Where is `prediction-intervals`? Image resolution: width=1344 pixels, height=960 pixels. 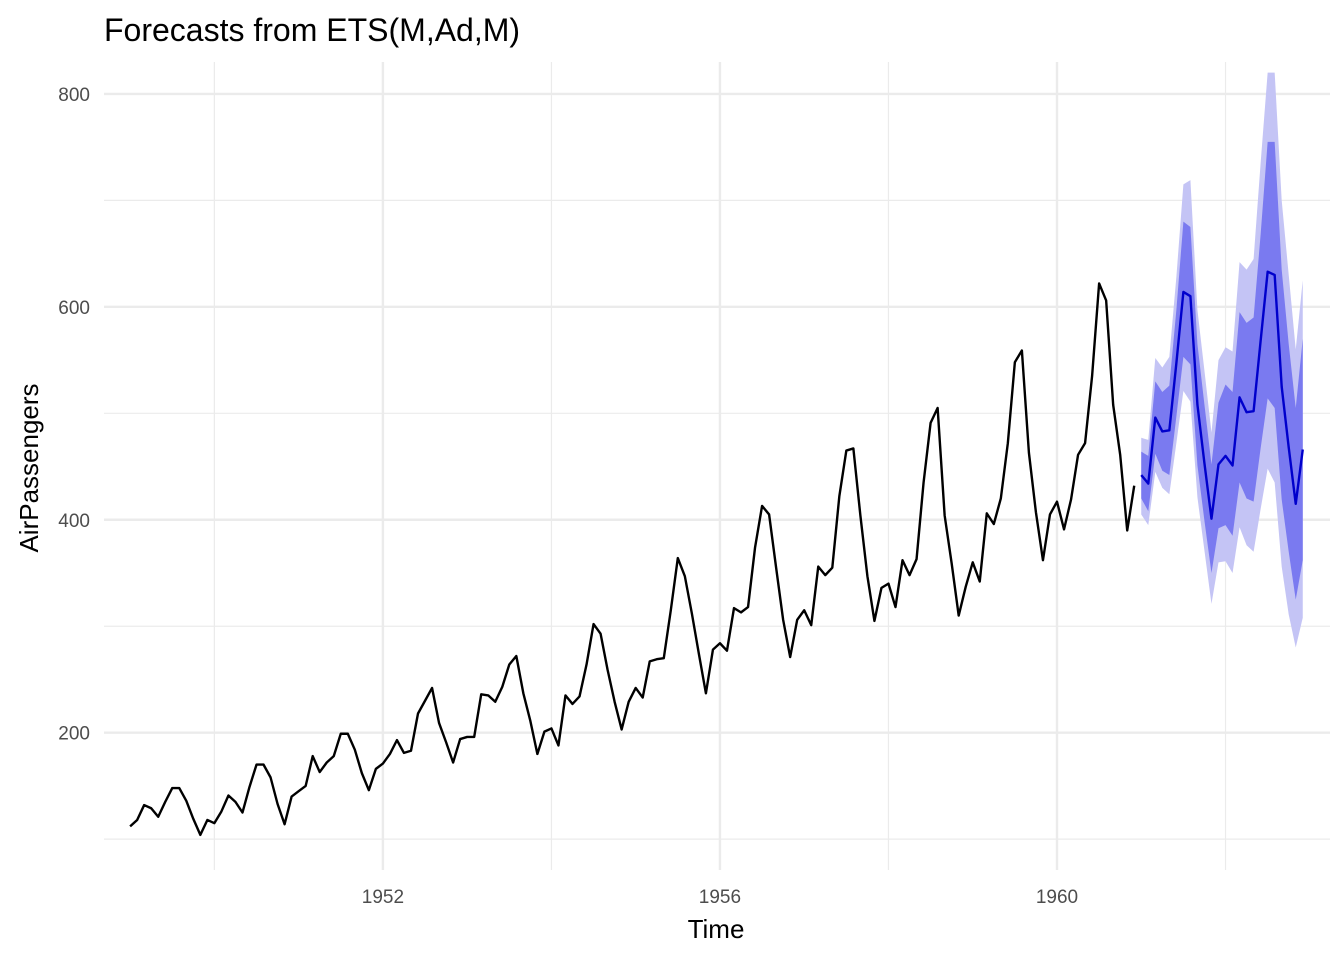 prediction-intervals is located at coordinates (1222, 360).